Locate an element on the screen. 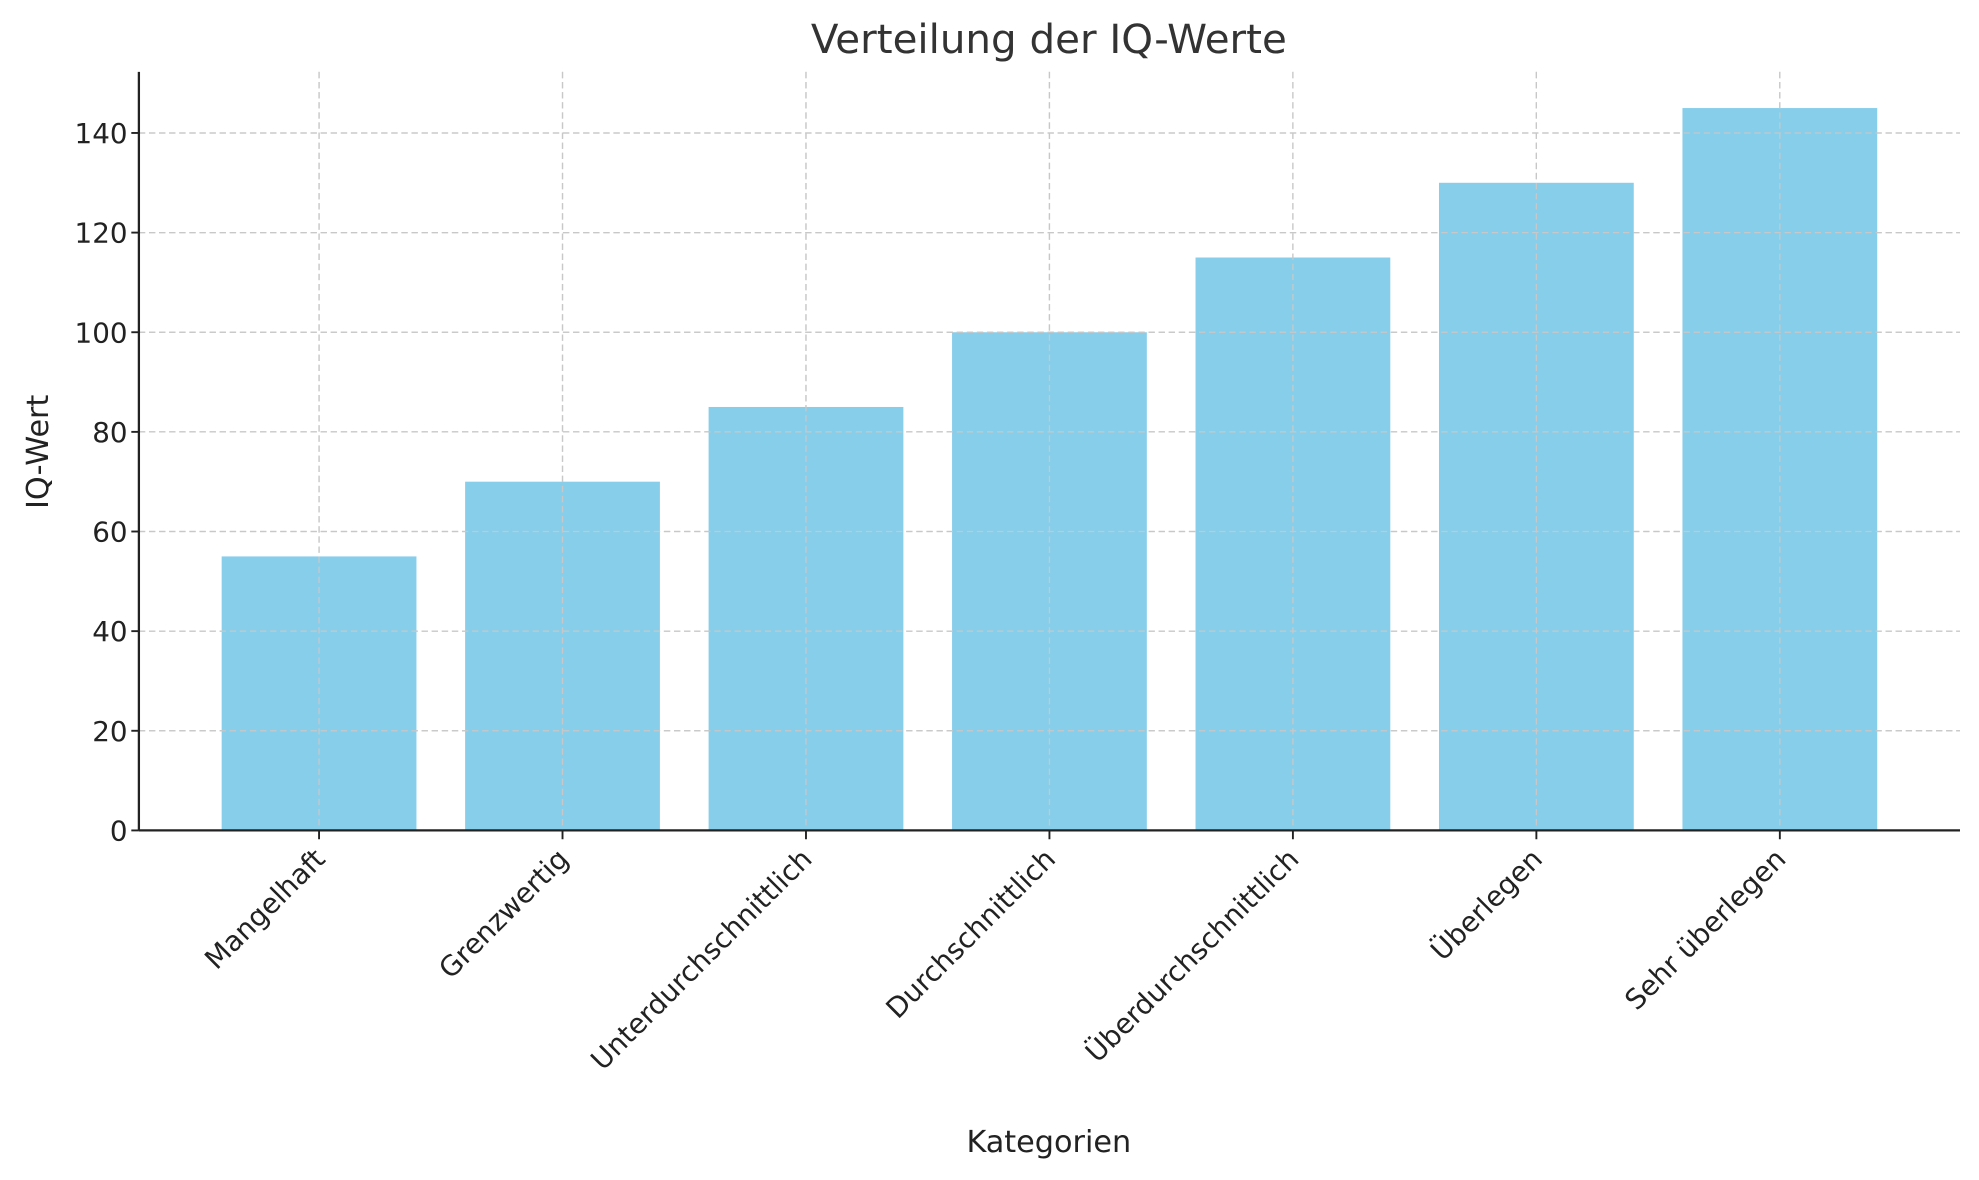  x-tick-label: Überlegen is located at coordinates (1485, 904).